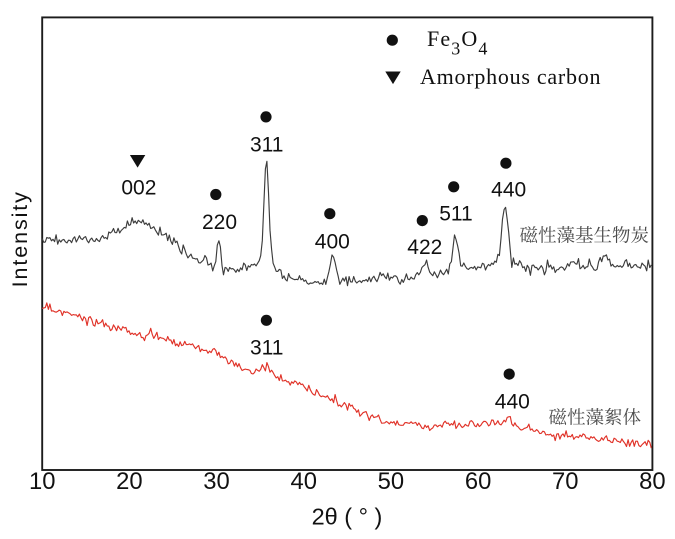 Image resolution: width=675 pixels, height=539 pixels. What do you see at coordinates (455, 213) in the screenshot?
I see `svg-text: 511` at bounding box center [455, 213].